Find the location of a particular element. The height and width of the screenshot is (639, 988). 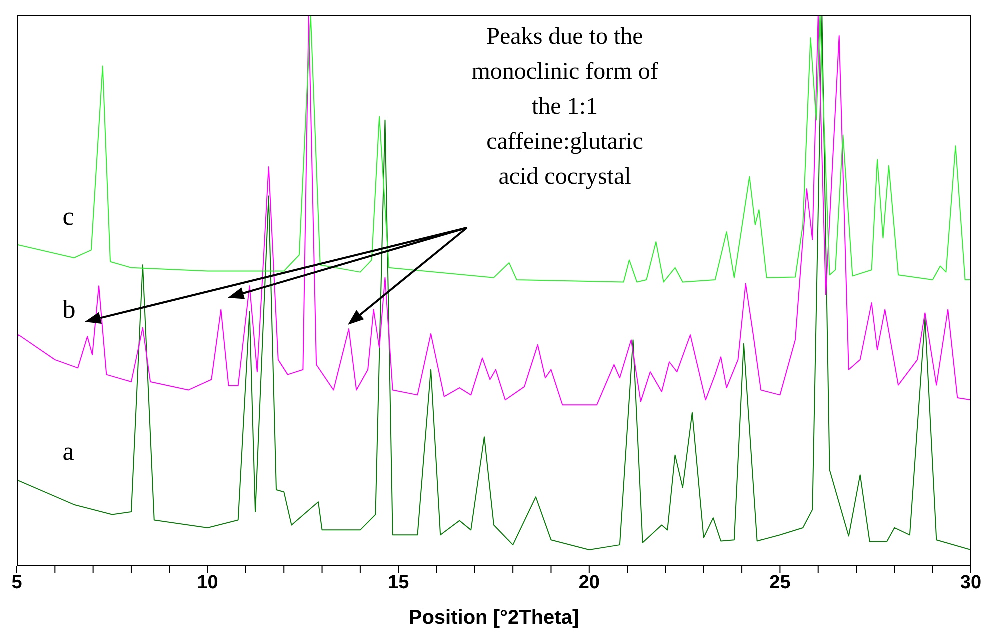

x-tick-label: 30 is located at coordinates (971, 583).